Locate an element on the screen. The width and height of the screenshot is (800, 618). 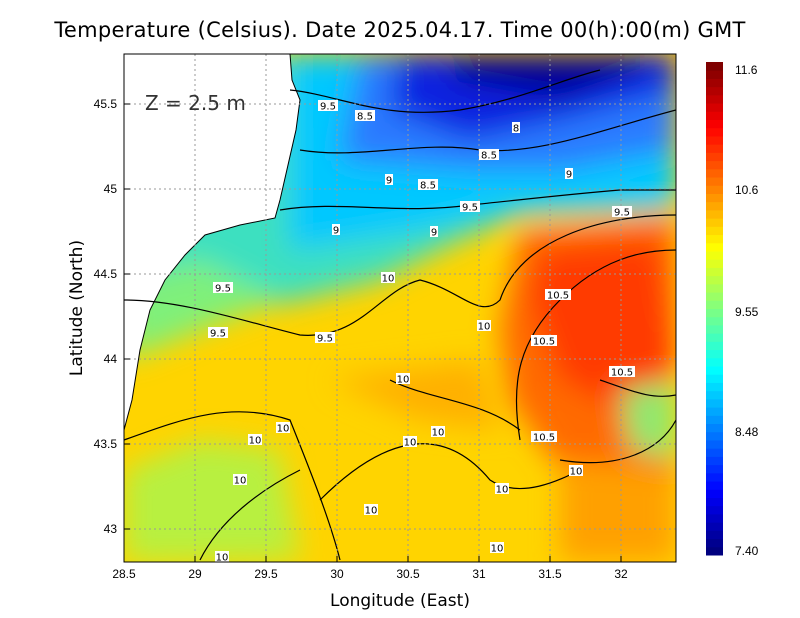
x-tick-label: 30.5 is located at coordinates (408, 574).